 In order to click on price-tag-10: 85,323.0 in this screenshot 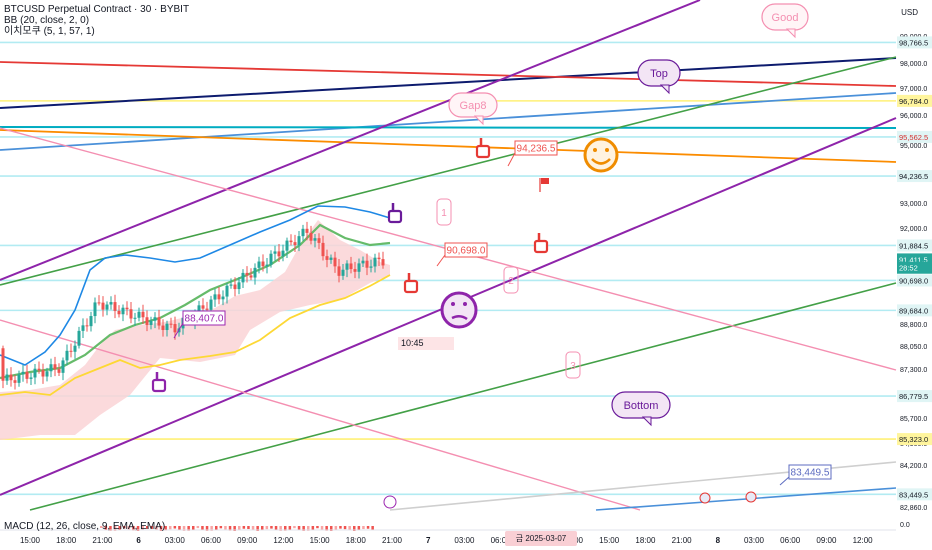, I will do `click(913, 439)`.